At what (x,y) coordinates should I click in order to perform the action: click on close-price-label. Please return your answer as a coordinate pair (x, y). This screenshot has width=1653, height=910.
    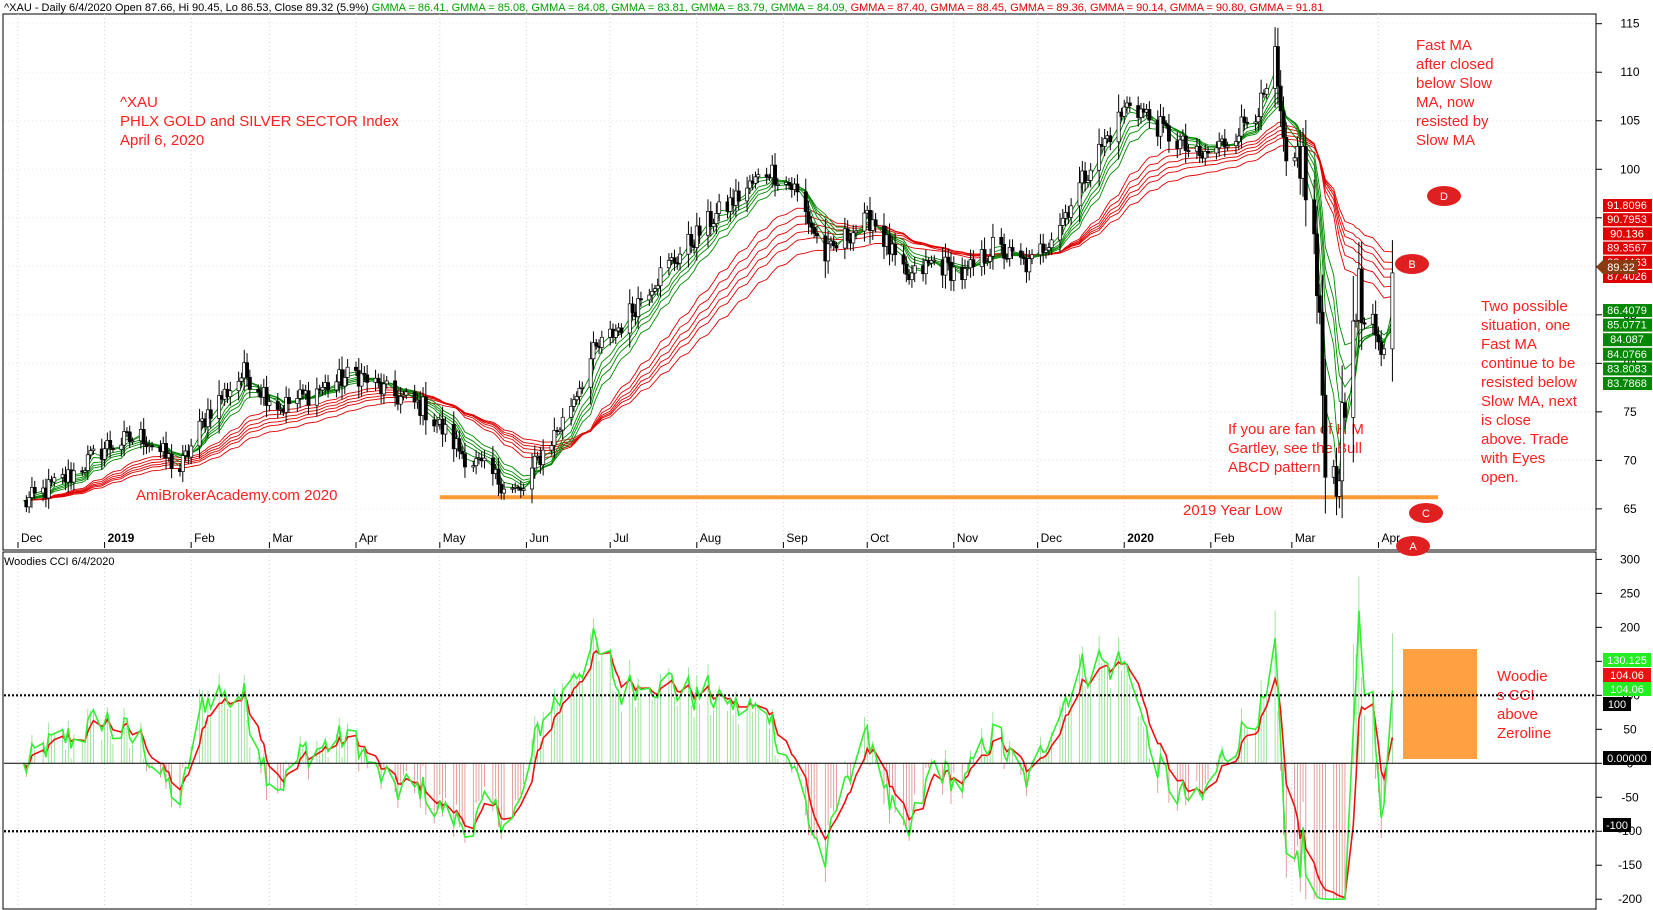
    Looking at the image, I should click on (1617, 267).